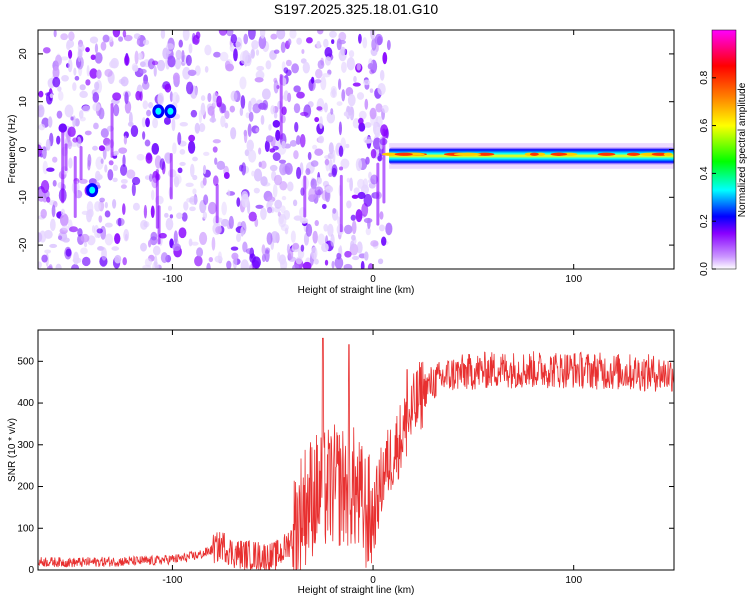 The width and height of the screenshot is (750, 600). I want to click on x-tick-label: -100, so click(172, 580).